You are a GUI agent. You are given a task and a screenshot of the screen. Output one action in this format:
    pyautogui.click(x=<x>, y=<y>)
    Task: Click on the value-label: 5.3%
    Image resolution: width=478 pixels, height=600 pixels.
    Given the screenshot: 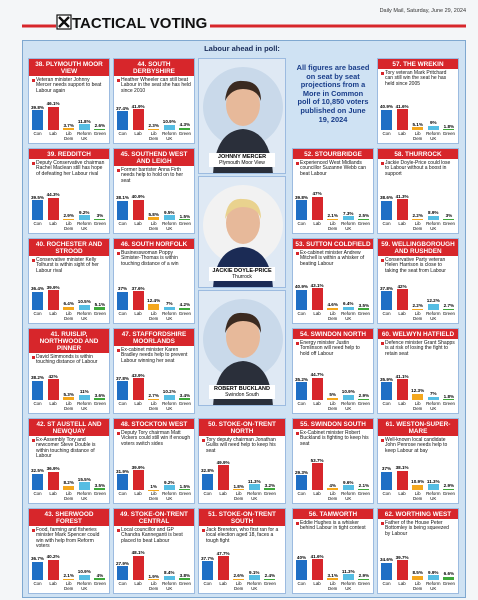 What is the action you would take?
    pyautogui.click(x=68, y=394)
    